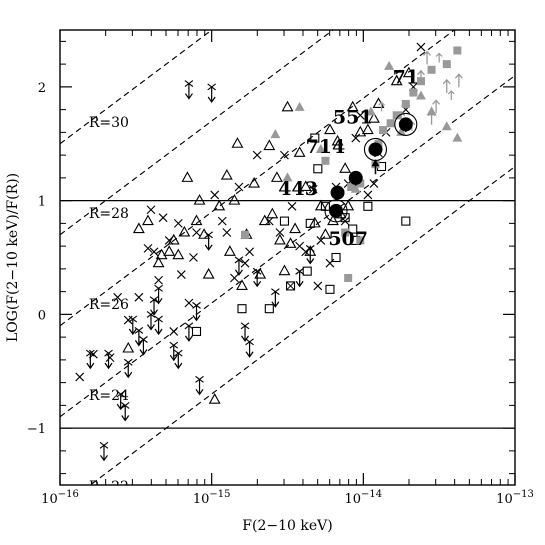 The image size is (545, 545). What do you see at coordinates (36, 429) in the screenshot?
I see `y-tick-label: −1` at bounding box center [36, 429].